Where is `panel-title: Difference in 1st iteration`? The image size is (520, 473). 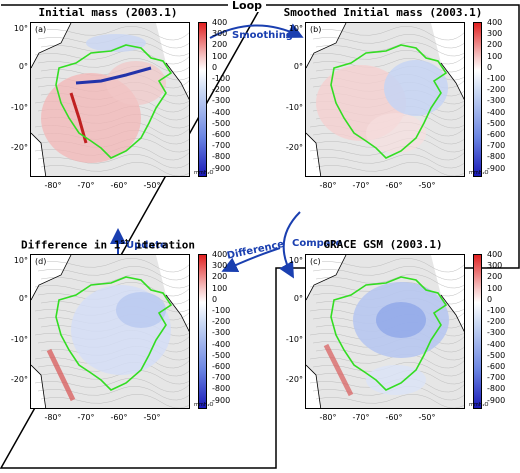
panel-title: Difference in 1st iteration is located at coordinates (108, 245).